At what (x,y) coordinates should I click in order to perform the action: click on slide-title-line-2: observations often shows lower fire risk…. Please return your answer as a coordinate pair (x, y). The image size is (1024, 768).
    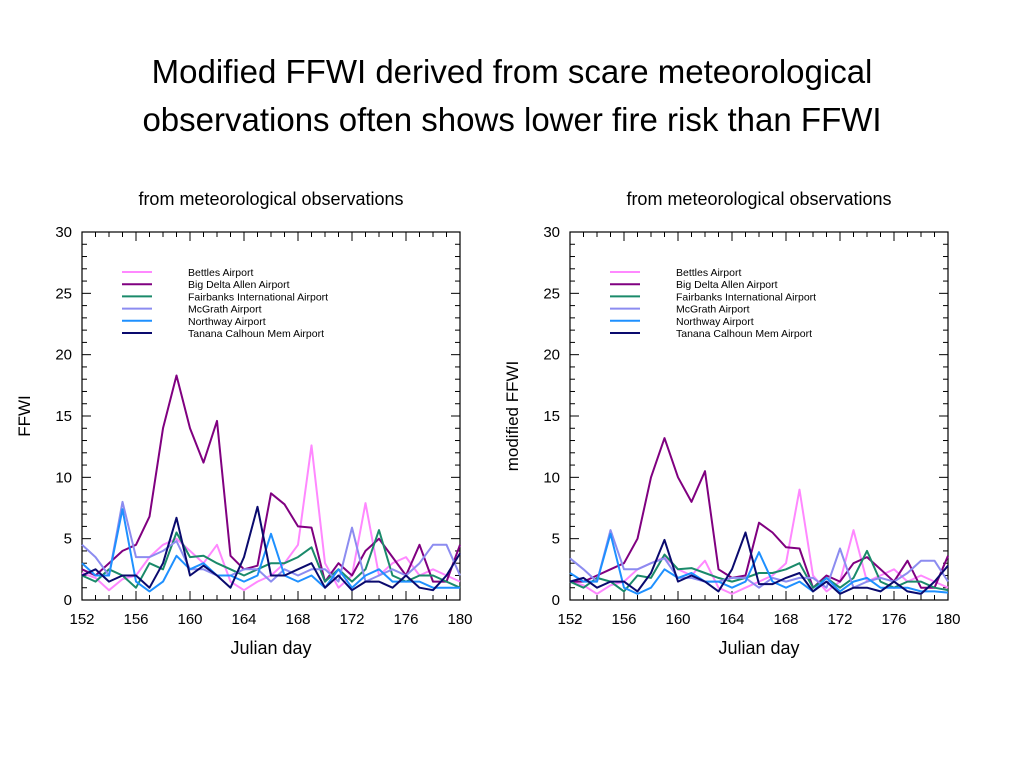
    Looking at the image, I should click on (512, 119).